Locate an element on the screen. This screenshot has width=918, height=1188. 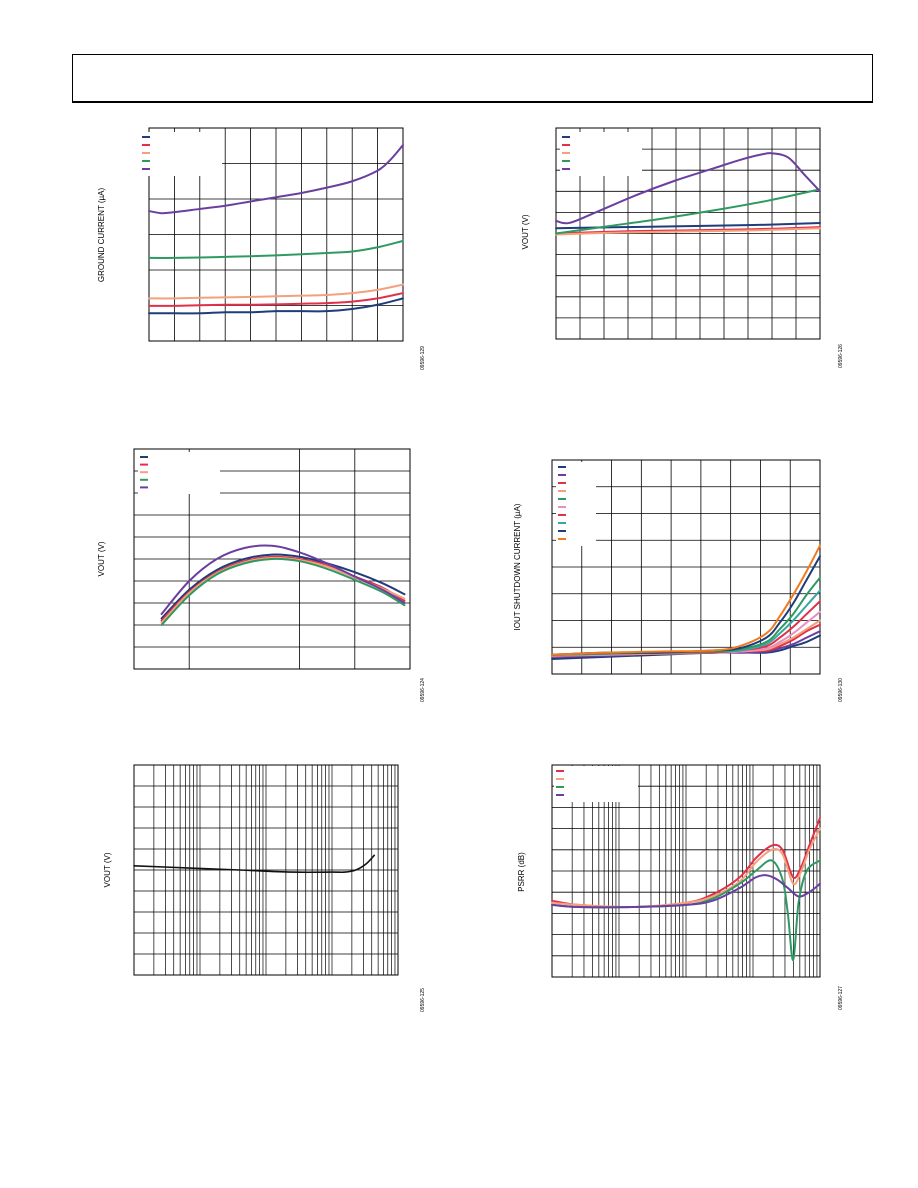
fig5-chart: VOUT (V) 09596-125 is located at coordinates (264, 888).